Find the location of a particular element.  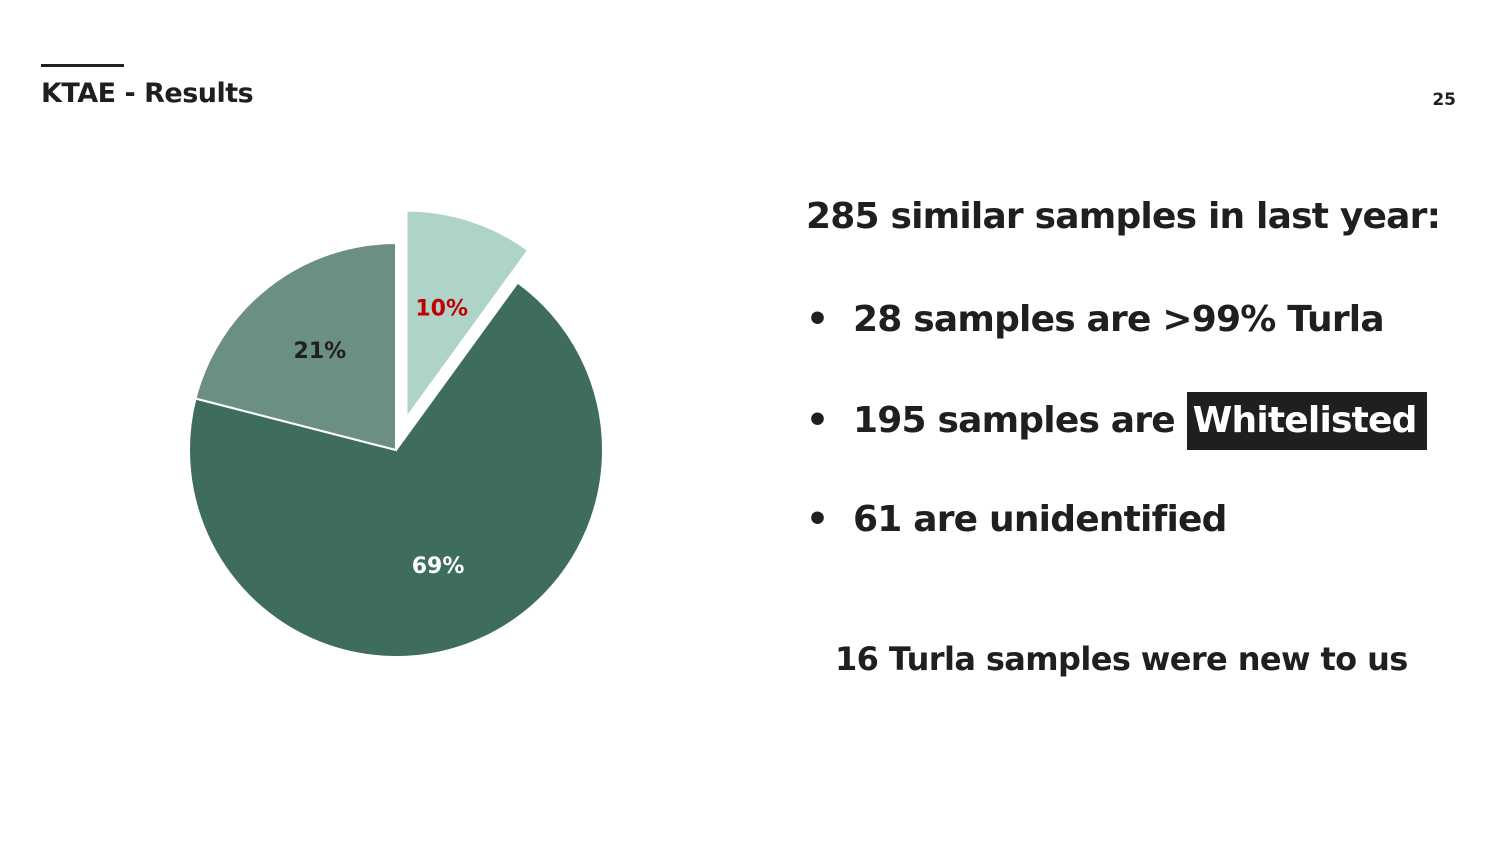

footnote: 16 Turla samples were new to us is located at coordinates (1121, 659).